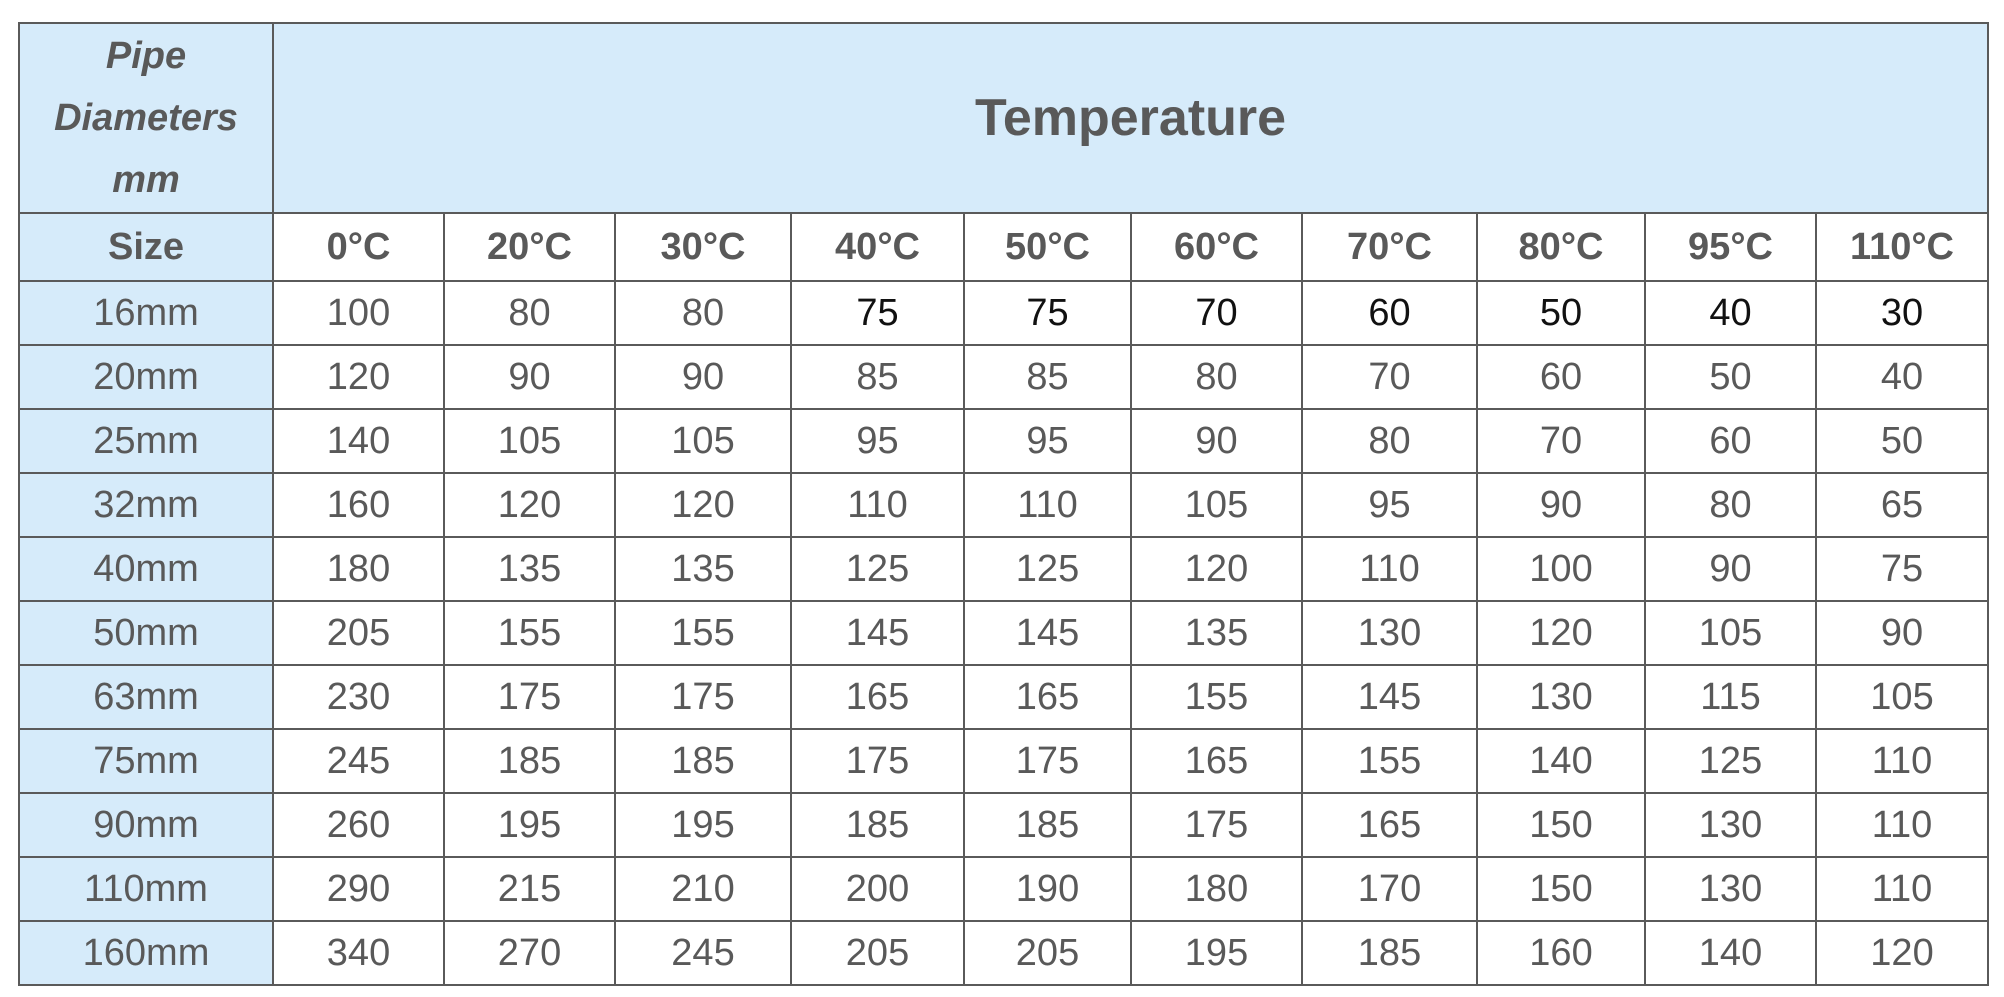  I want to click on data-row: 90mm 260 195 195 185 185 175 165 150 130 110, so click(1004, 825).